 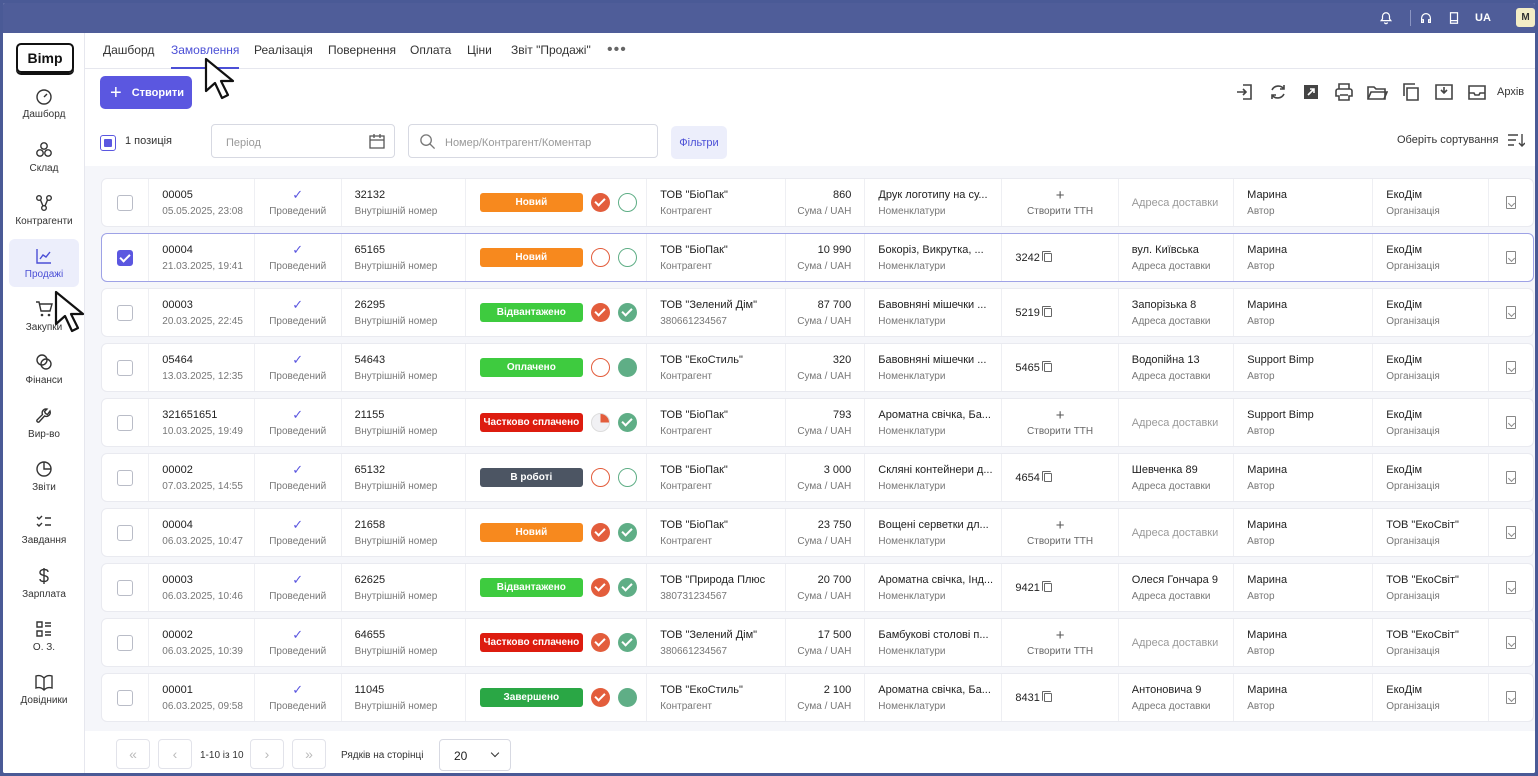 What do you see at coordinates (175, 754) in the screenshot?
I see `prev-page-button: ‹` at bounding box center [175, 754].